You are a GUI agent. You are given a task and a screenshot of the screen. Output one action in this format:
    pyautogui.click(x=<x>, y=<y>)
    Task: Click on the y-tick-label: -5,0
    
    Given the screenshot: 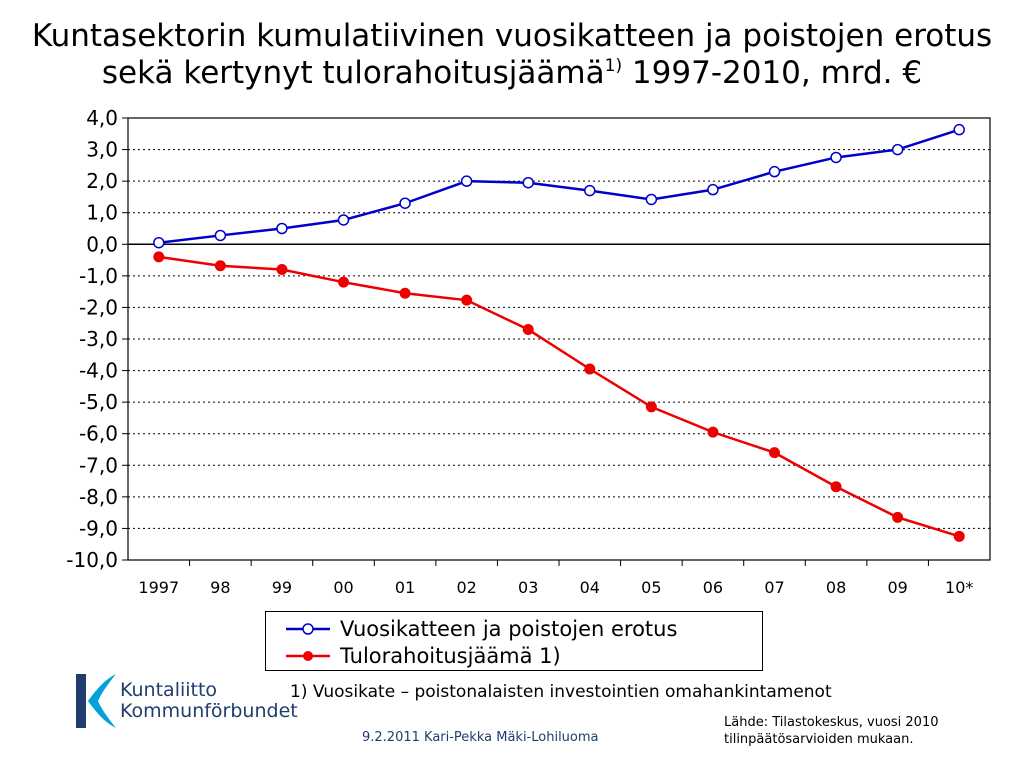 What is the action you would take?
    pyautogui.click(x=98, y=402)
    